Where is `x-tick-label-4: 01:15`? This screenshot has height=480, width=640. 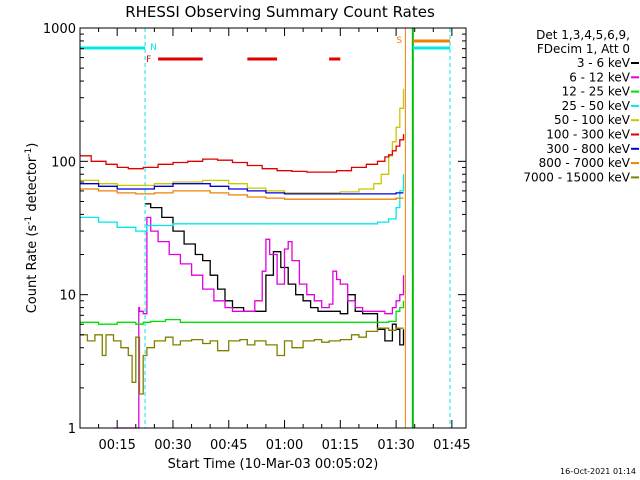 x-tick-label-4: 01:15 is located at coordinates (340, 445).